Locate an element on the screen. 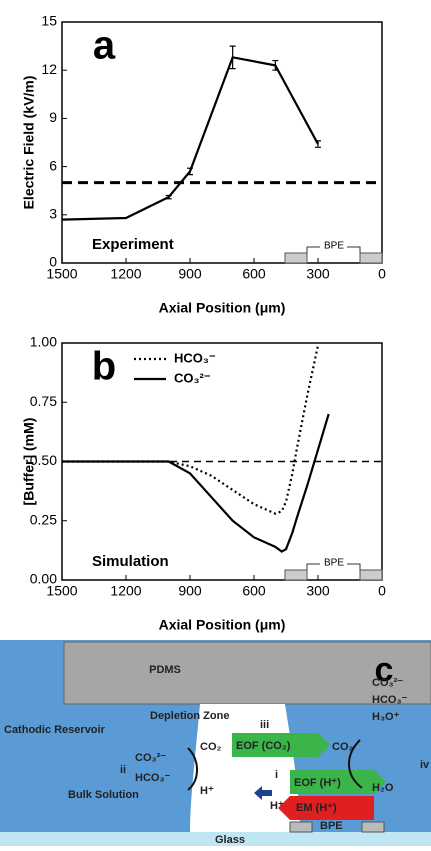  y-axis-label: Electric Field (kV/m) is located at coordinates (29, 143).